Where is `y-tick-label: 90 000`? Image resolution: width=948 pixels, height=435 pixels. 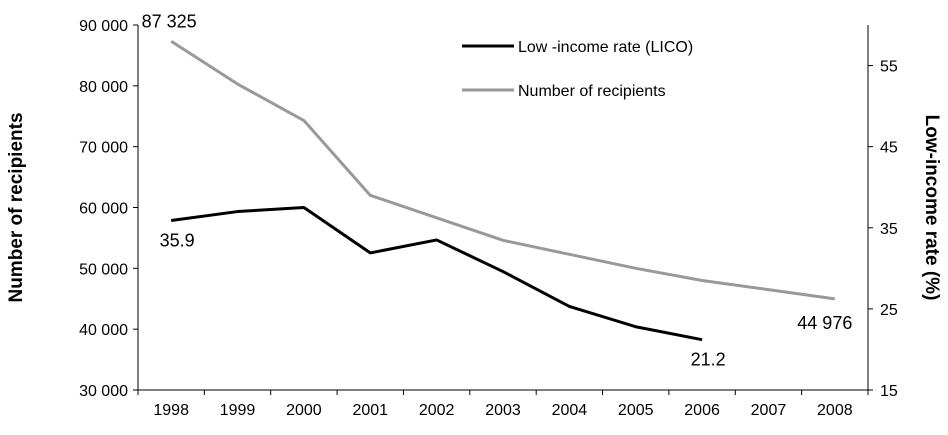 y-tick-label: 90 000 is located at coordinates (103, 26).